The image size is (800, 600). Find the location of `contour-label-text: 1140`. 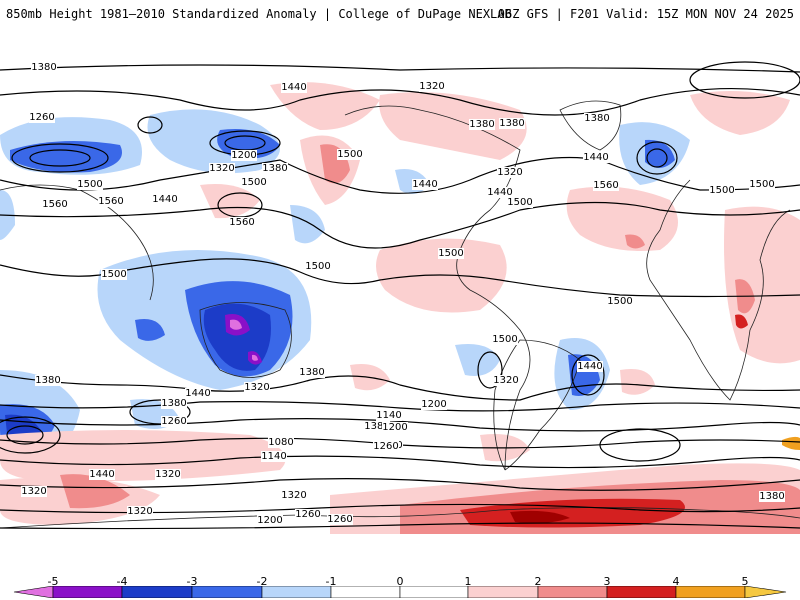

contour-label-text: 1140 is located at coordinates (388, 415).